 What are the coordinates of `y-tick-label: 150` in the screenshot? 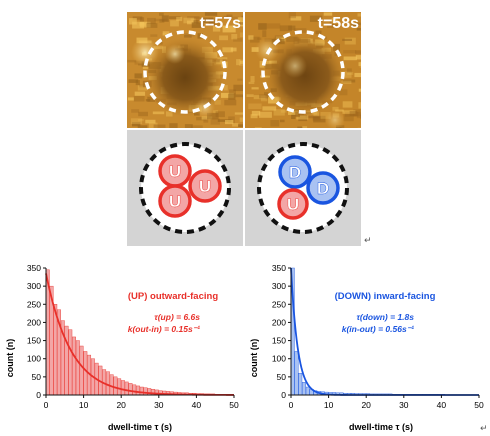 It's located at (279, 341).